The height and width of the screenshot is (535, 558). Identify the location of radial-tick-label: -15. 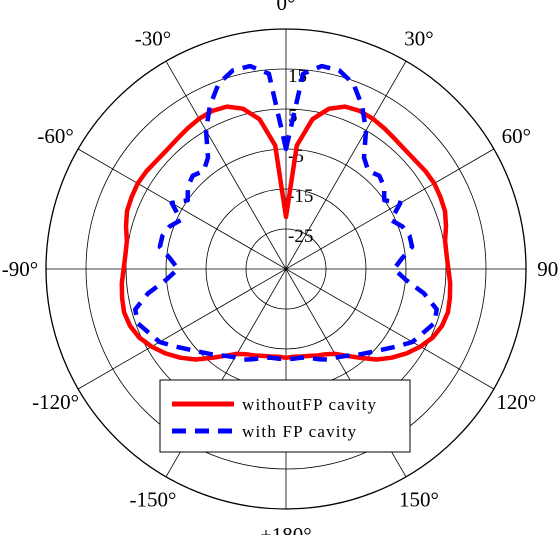
(300, 196).